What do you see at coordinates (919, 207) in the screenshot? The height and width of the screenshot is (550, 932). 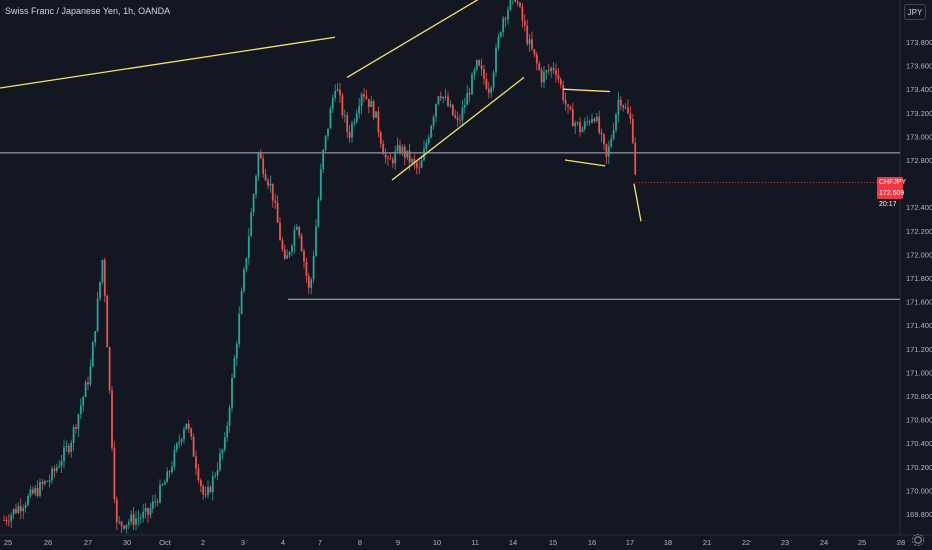 I see `y-tick-label: 172.400` at bounding box center [919, 207].